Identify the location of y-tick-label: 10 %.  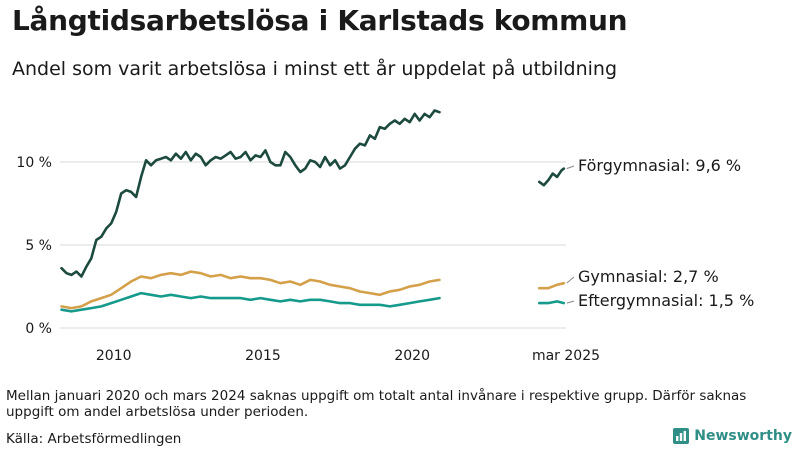
(34, 163).